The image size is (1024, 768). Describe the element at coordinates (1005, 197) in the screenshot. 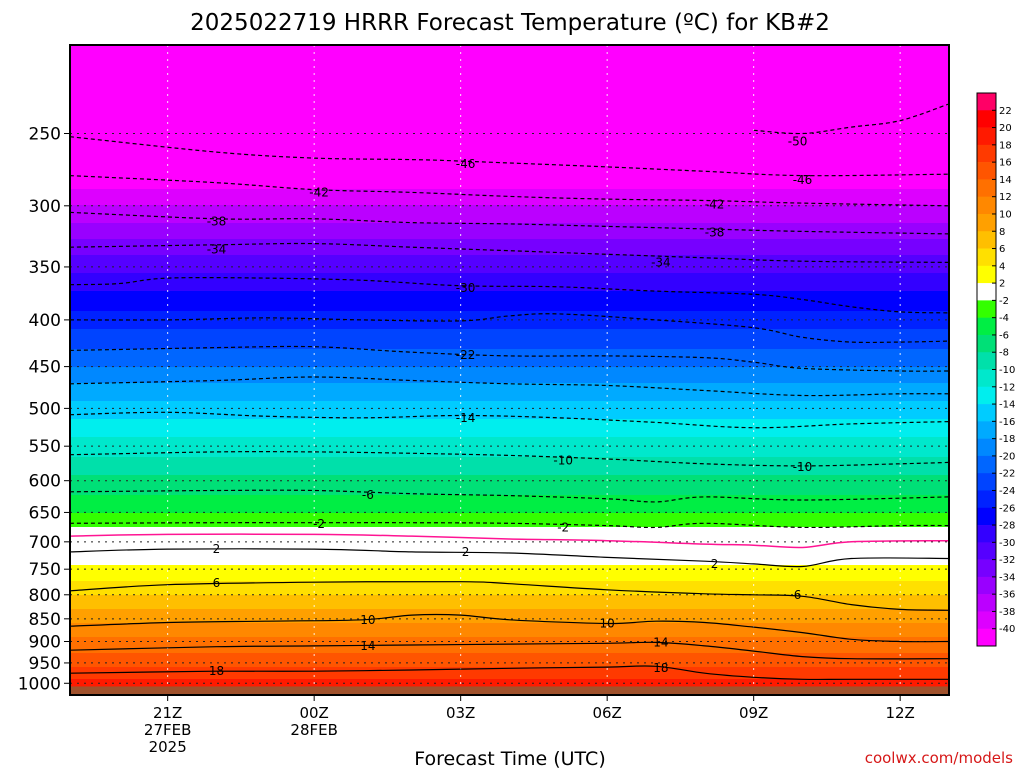

I see `colorbar-label: 12` at that location.